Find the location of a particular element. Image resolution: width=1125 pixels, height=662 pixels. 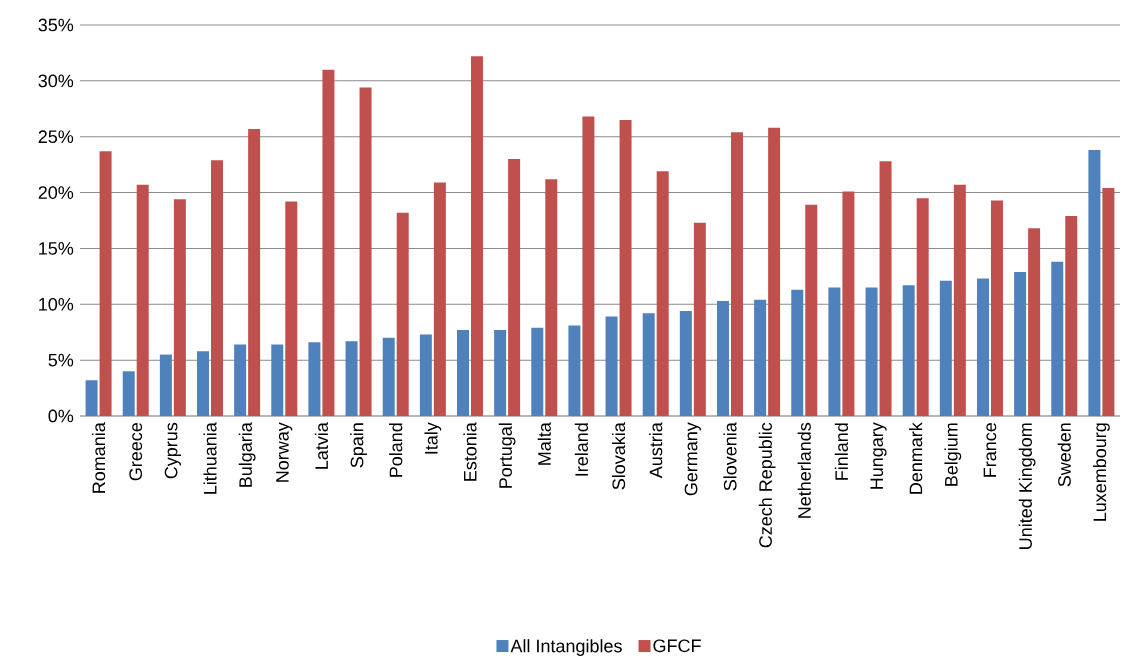

x-tick-label: Lithuania is located at coordinates (210, 458).